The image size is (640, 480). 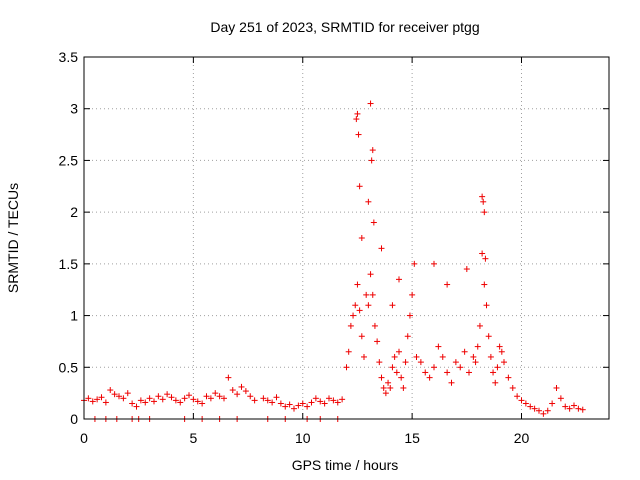 I want to click on y-tick-label: 0, so click(x=74, y=419).